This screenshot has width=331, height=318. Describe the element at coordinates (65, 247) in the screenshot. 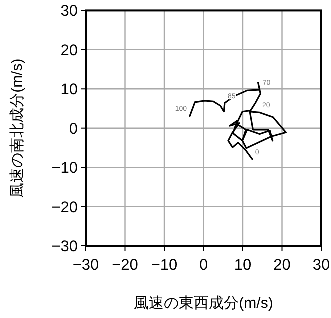

I see `y-tick-label: −30` at that location.